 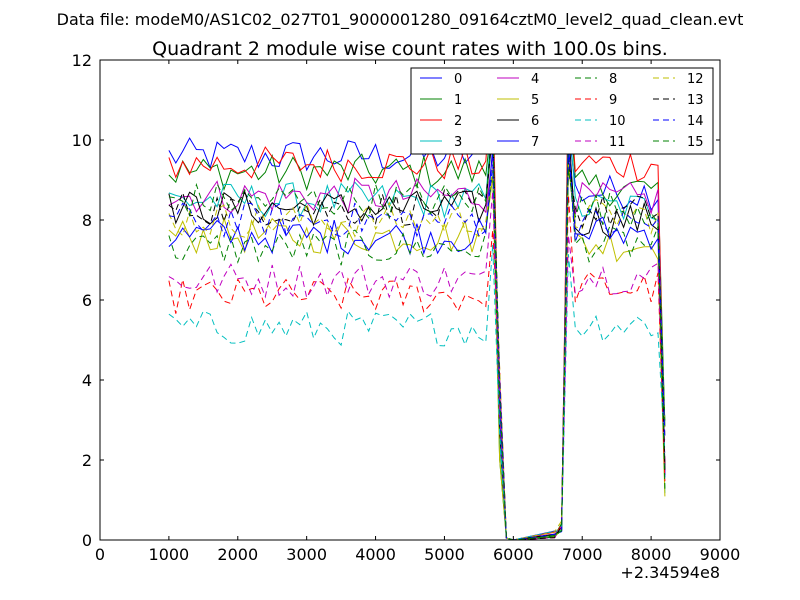 I want to click on legend-label: 11, so click(x=617, y=142).